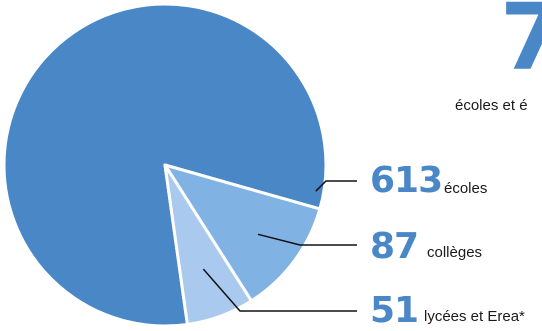 The height and width of the screenshot is (331, 542). Describe the element at coordinates (406, 180) in the screenshot. I see `slice-value-ecoles: 613` at that location.